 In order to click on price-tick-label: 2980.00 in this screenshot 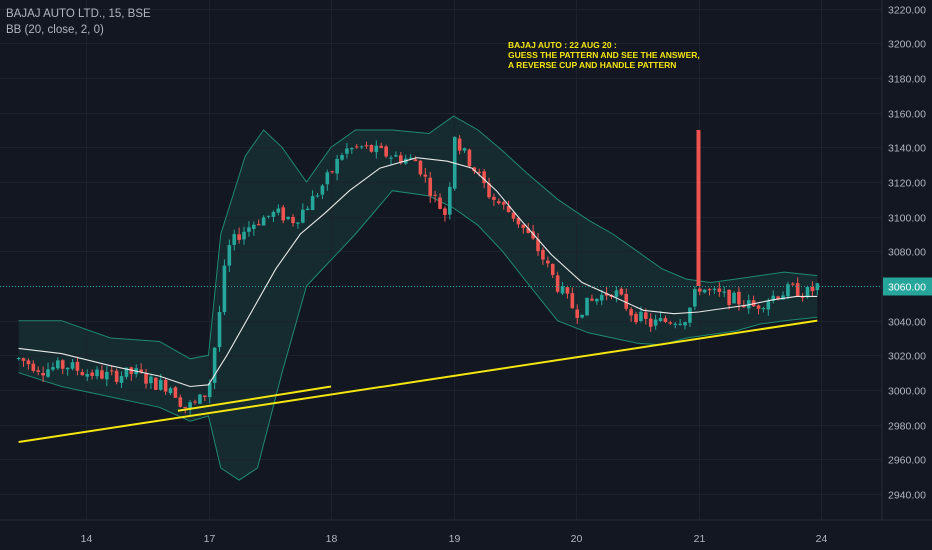, I will do `click(907, 427)`.